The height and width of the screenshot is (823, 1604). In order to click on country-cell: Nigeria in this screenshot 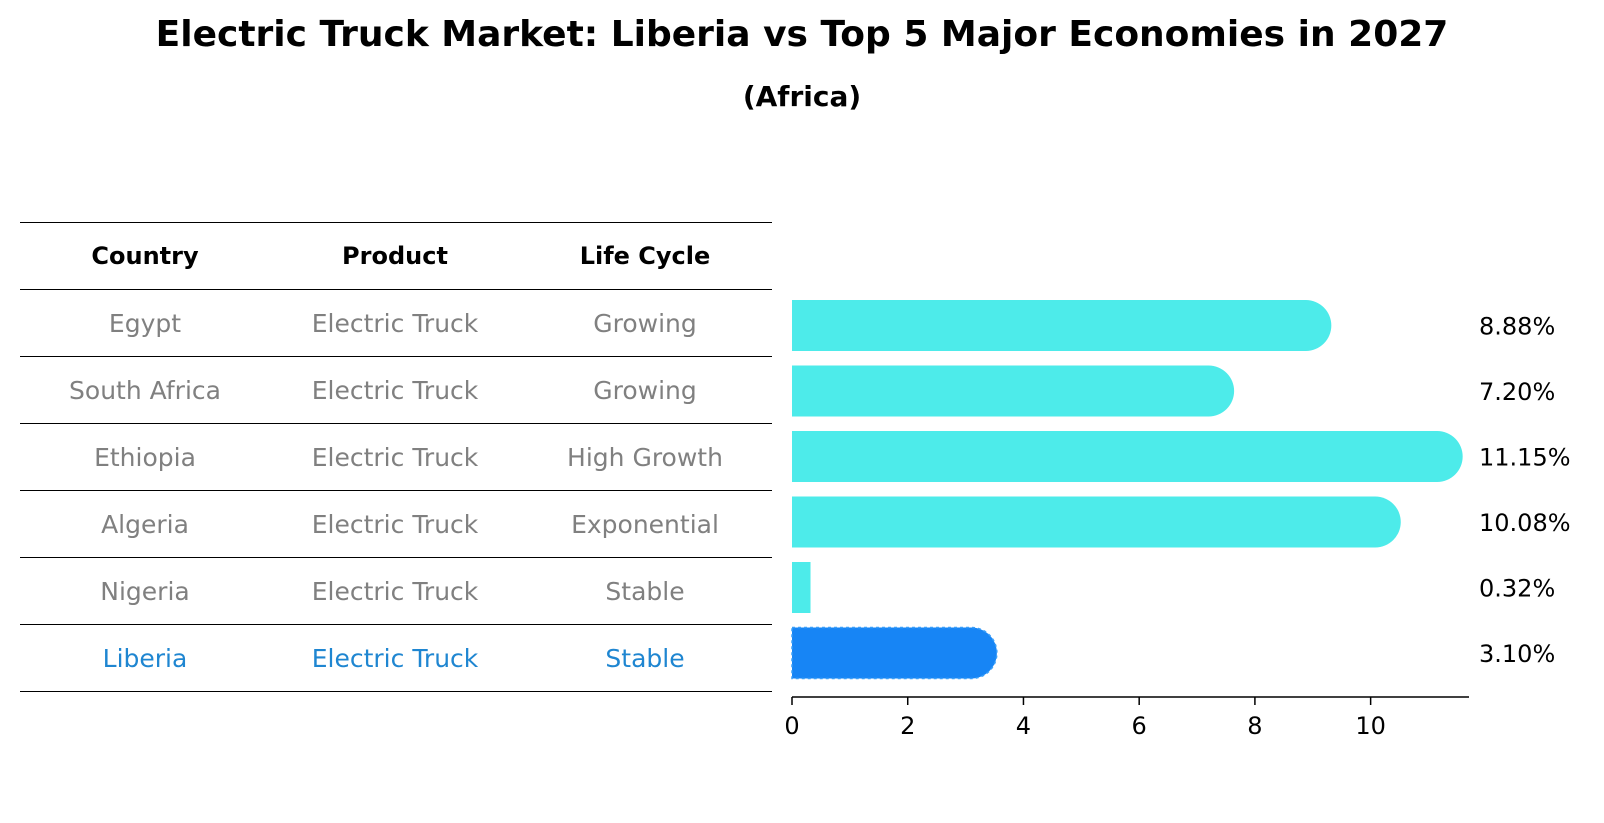, I will do `click(145, 591)`.